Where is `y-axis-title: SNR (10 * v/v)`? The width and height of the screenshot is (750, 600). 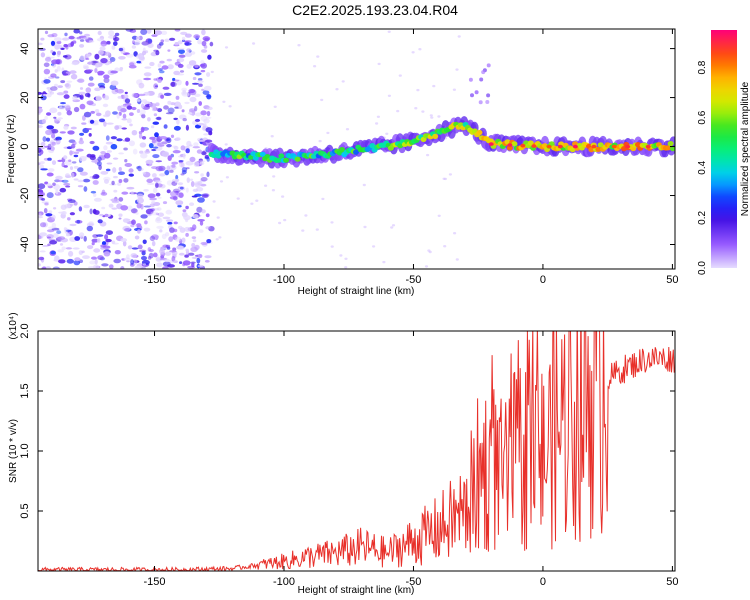 y-axis-title: SNR (10 * v/v) is located at coordinates (13, 451).